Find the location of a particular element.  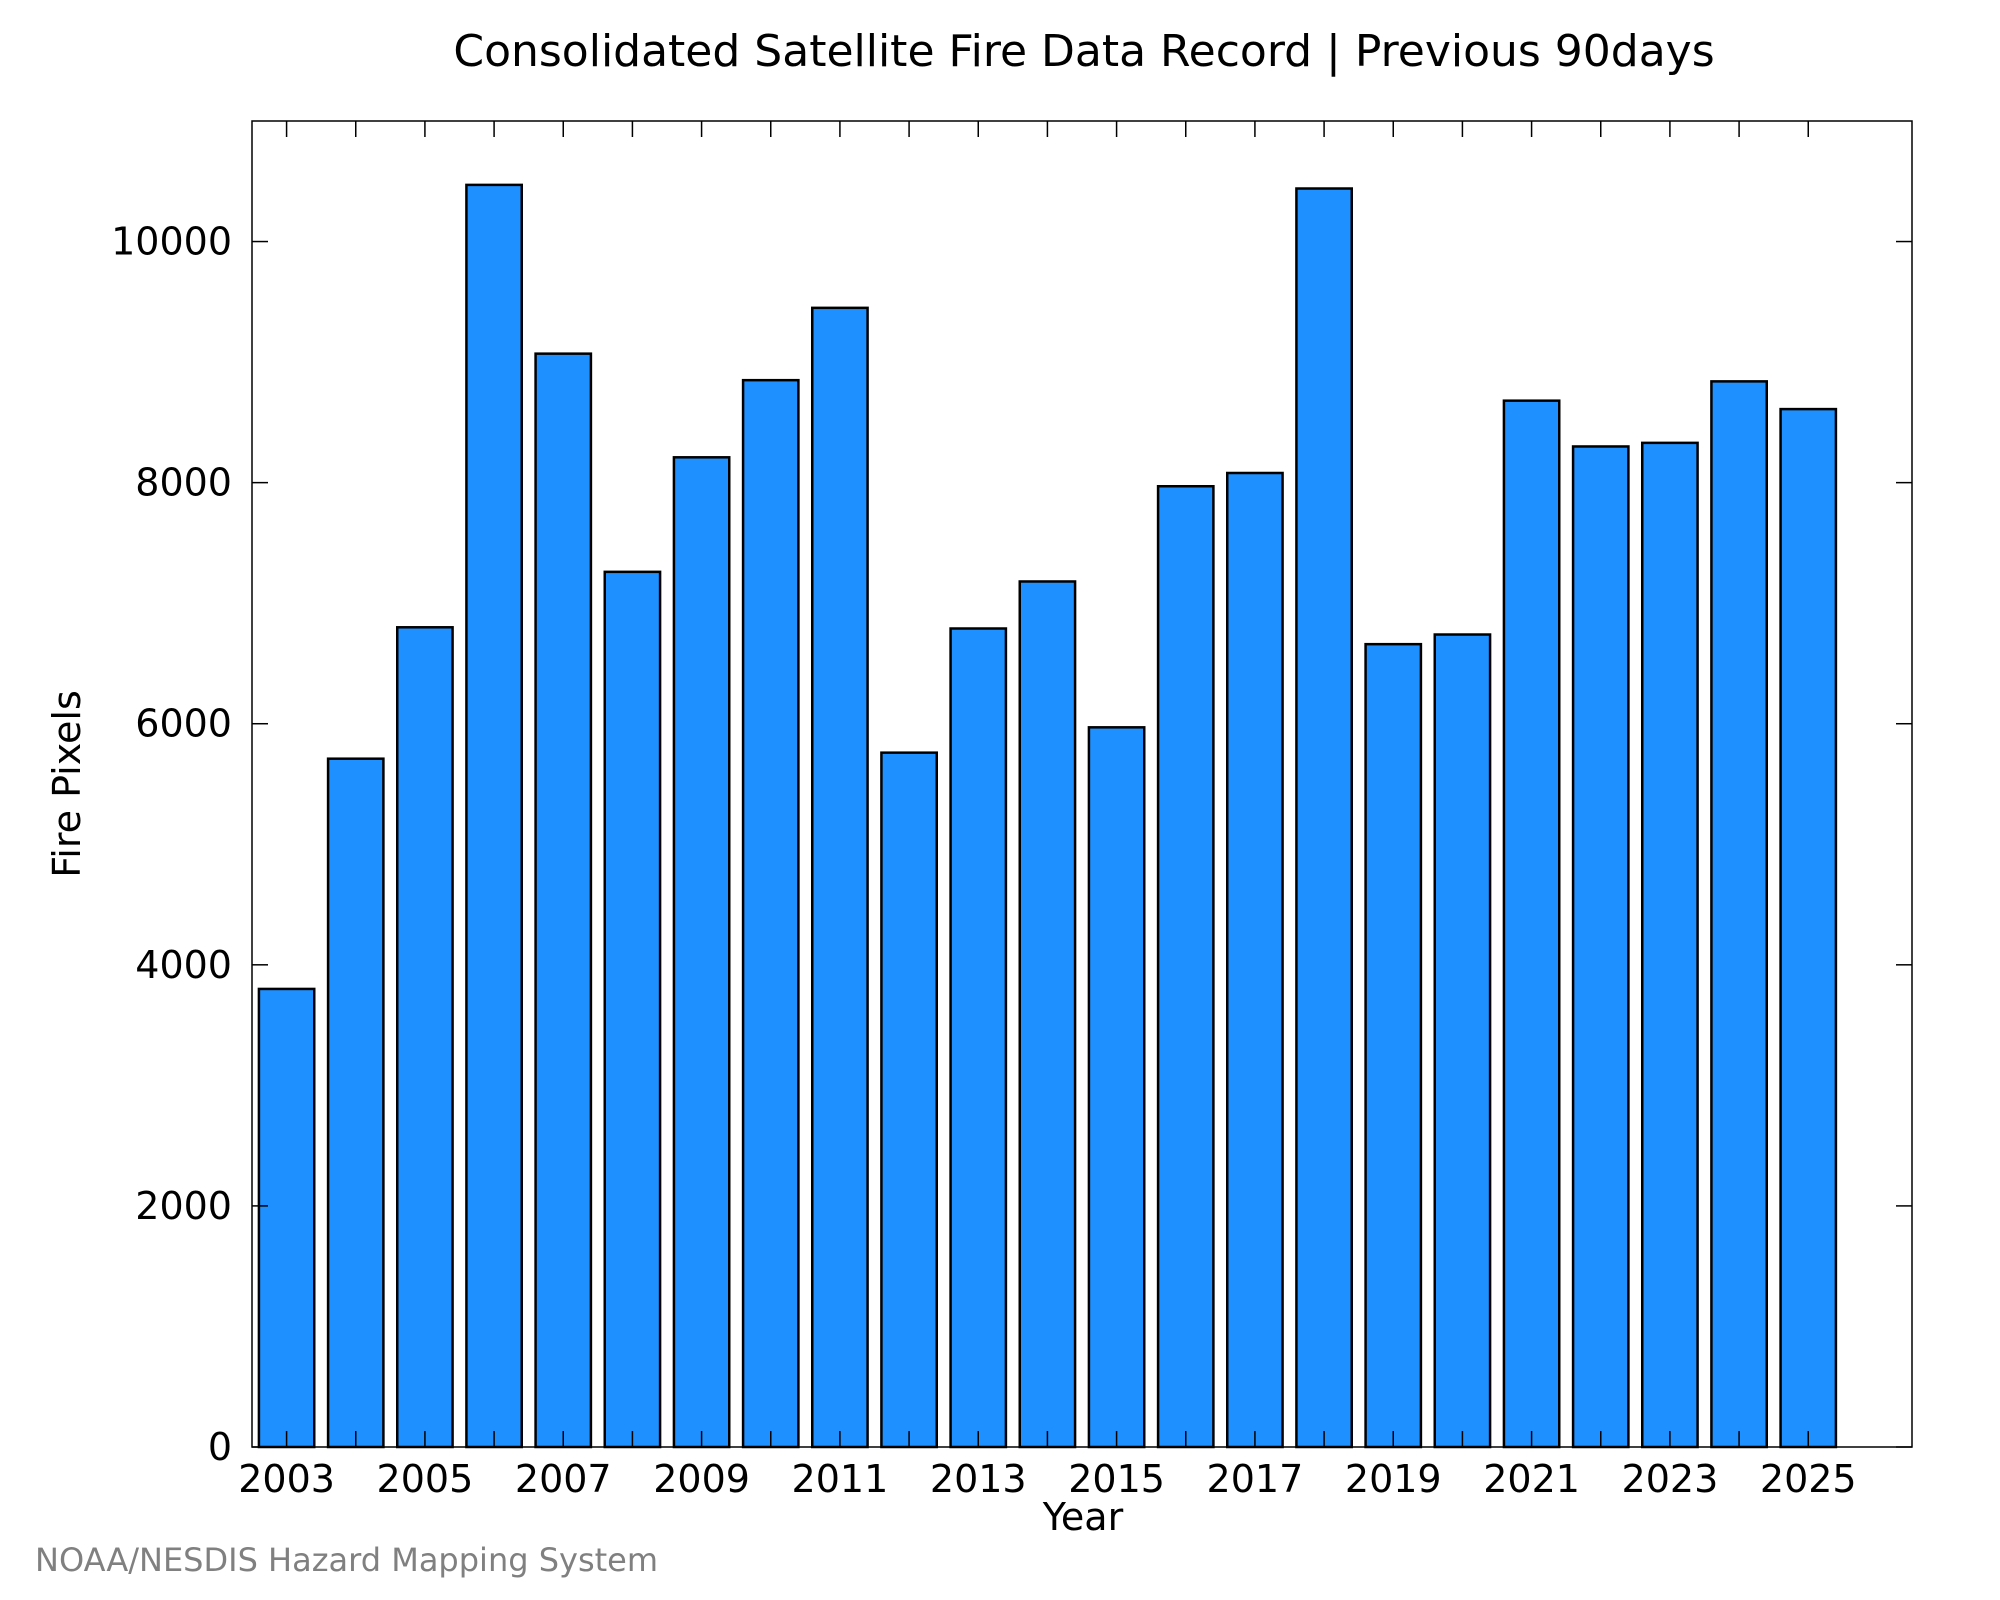

y-tick-label-8000: 8000 is located at coordinates (183, 483).